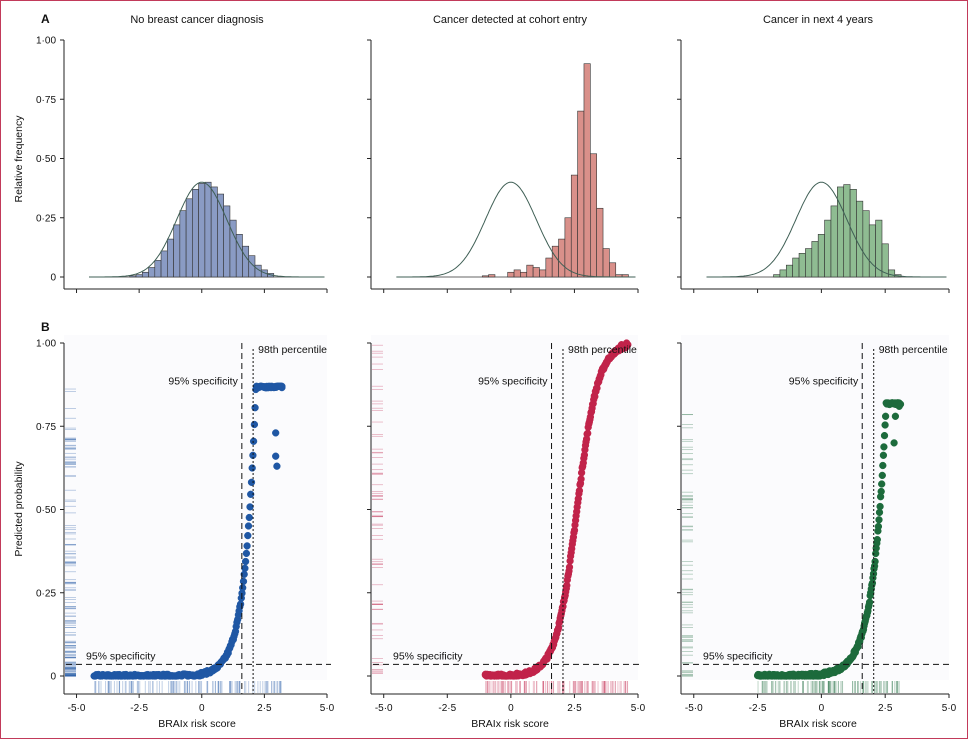 The height and width of the screenshot is (739, 968). What do you see at coordinates (45, 327) in the screenshot?
I see `panel-b-letter: B` at bounding box center [45, 327].